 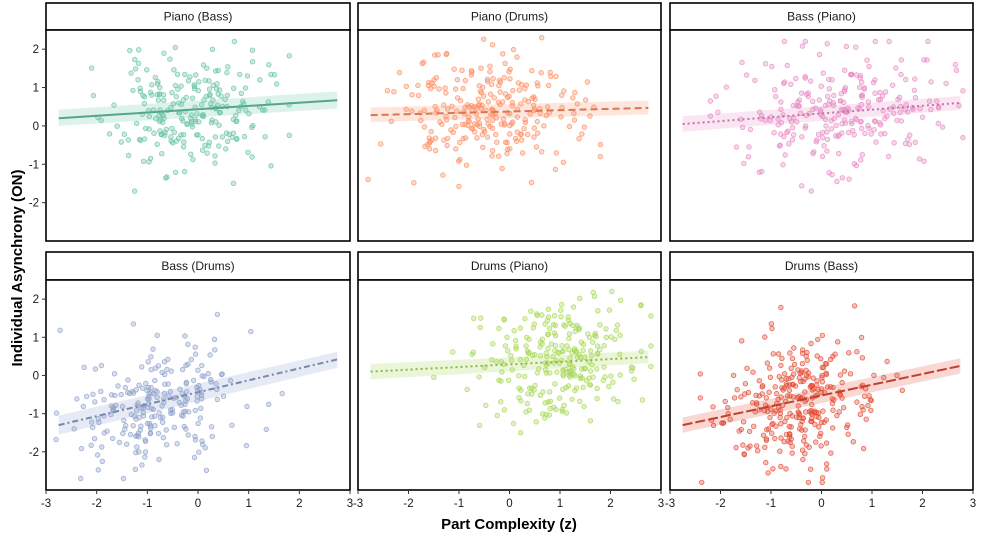 I want to click on y-tick-label: 1, so click(x=36, y=338).